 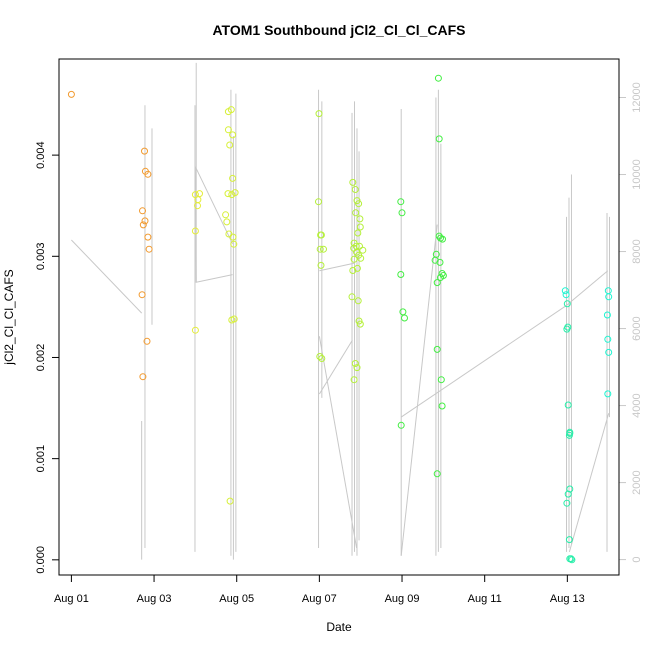 What do you see at coordinates (71, 599) in the screenshot?
I see `x-tick-label: Aug 01` at bounding box center [71, 599].